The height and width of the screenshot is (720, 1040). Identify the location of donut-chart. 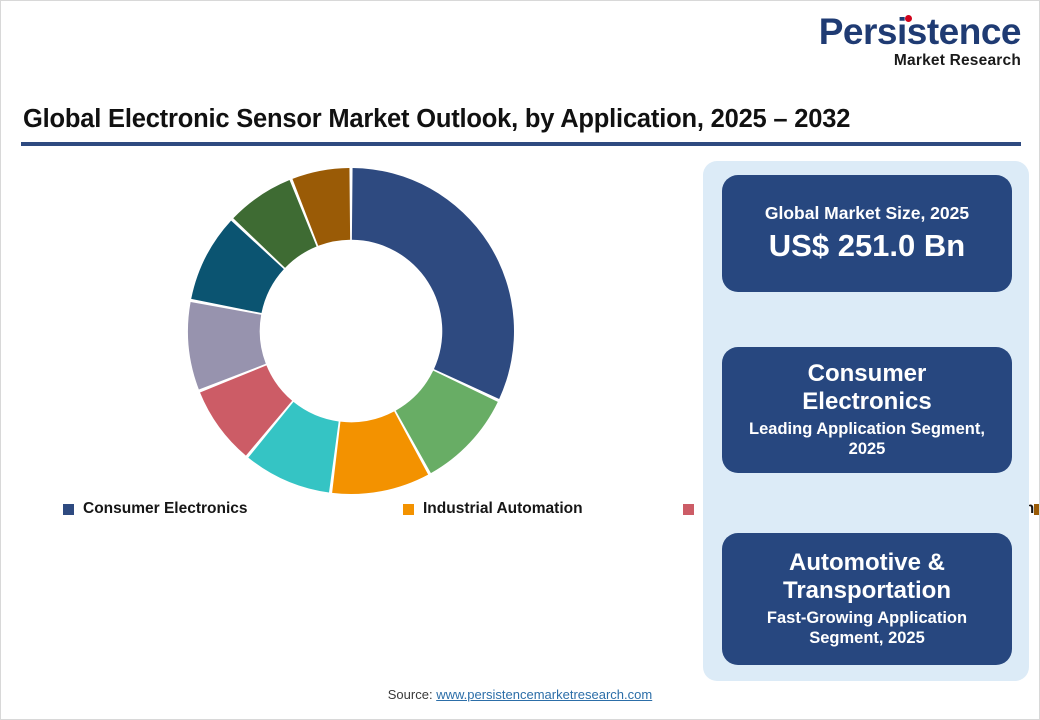
(351, 331).